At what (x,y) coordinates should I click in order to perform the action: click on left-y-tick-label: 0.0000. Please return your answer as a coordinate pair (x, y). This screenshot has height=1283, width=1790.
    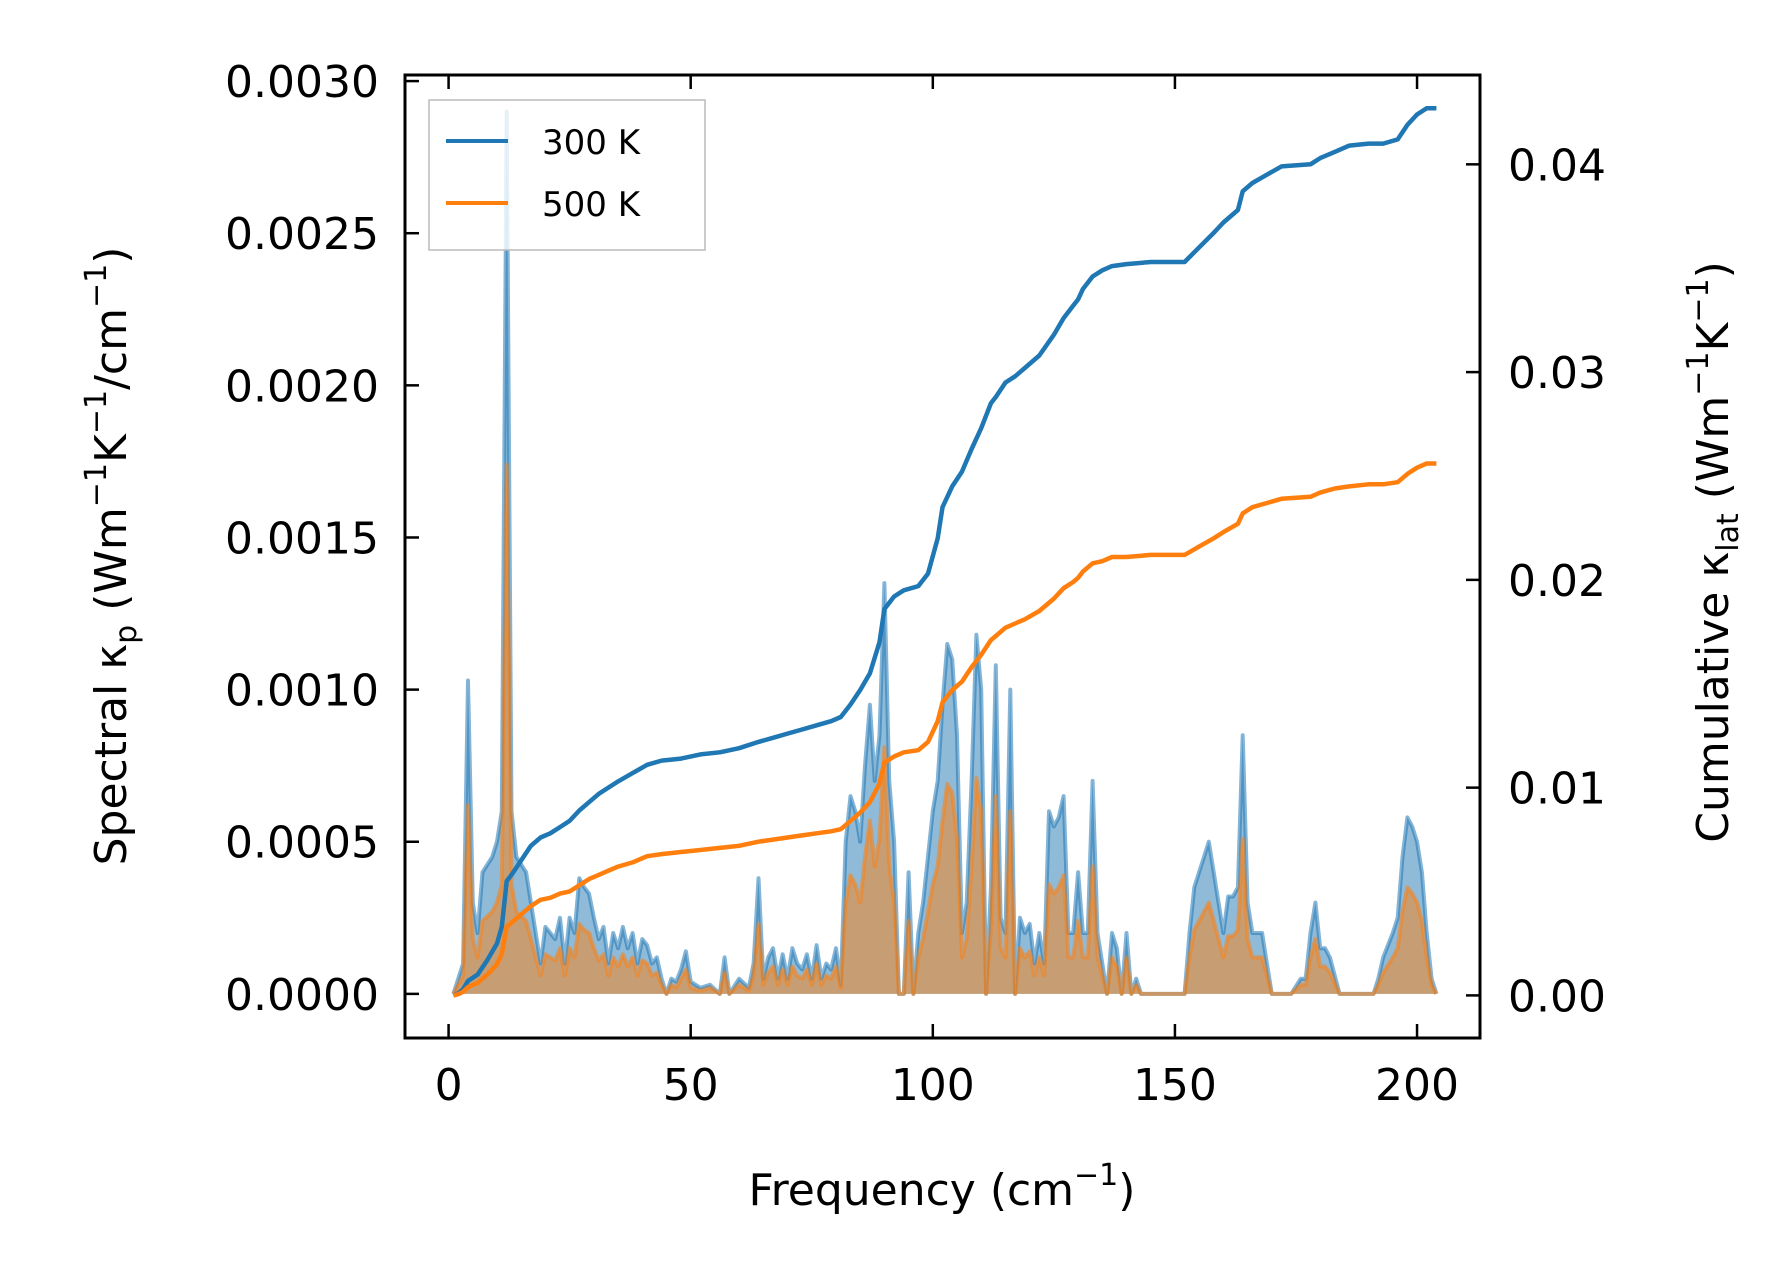
    Looking at the image, I should click on (302, 995).